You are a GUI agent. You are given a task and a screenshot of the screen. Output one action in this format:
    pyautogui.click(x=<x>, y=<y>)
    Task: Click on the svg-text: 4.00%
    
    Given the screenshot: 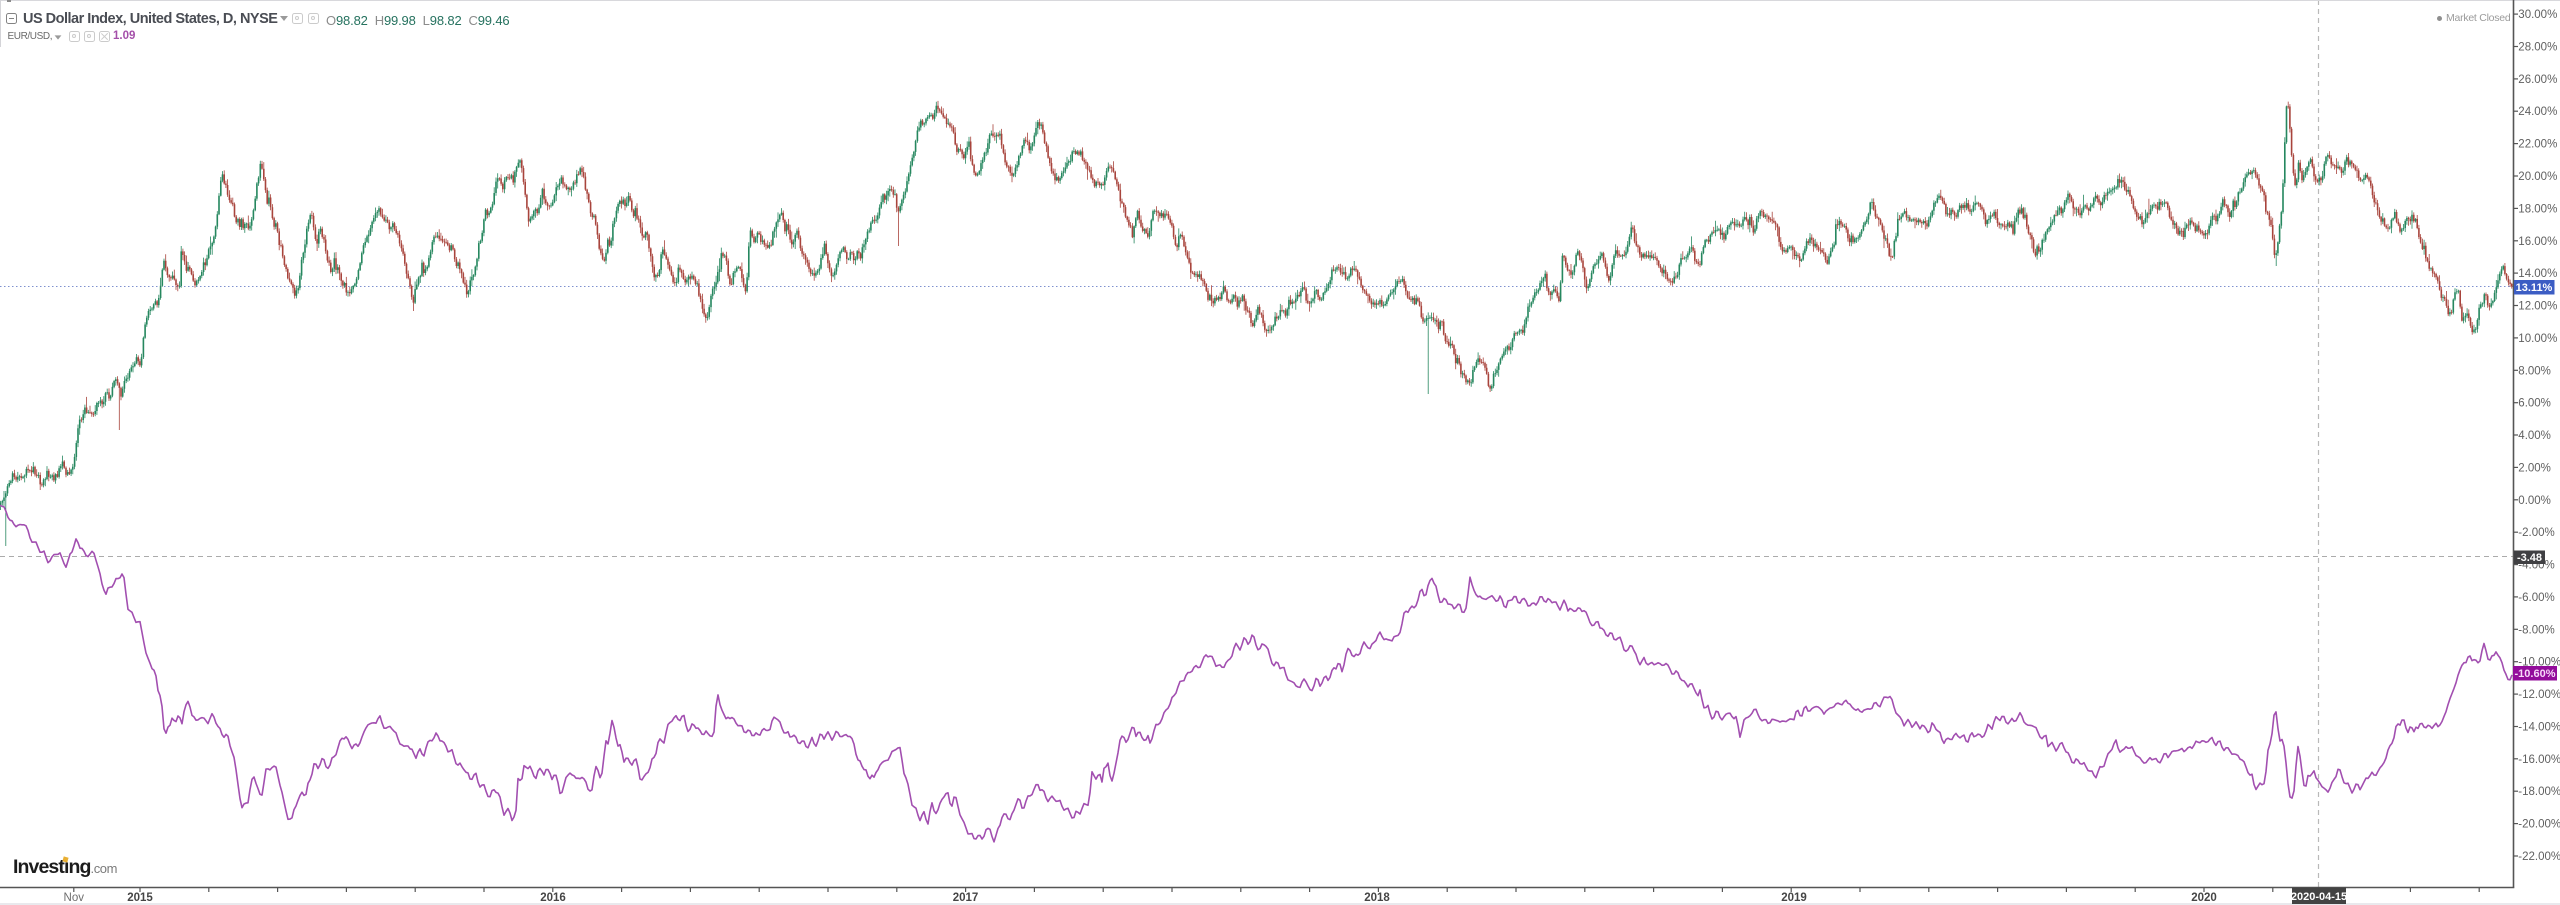 What is the action you would take?
    pyautogui.click(x=2534, y=436)
    